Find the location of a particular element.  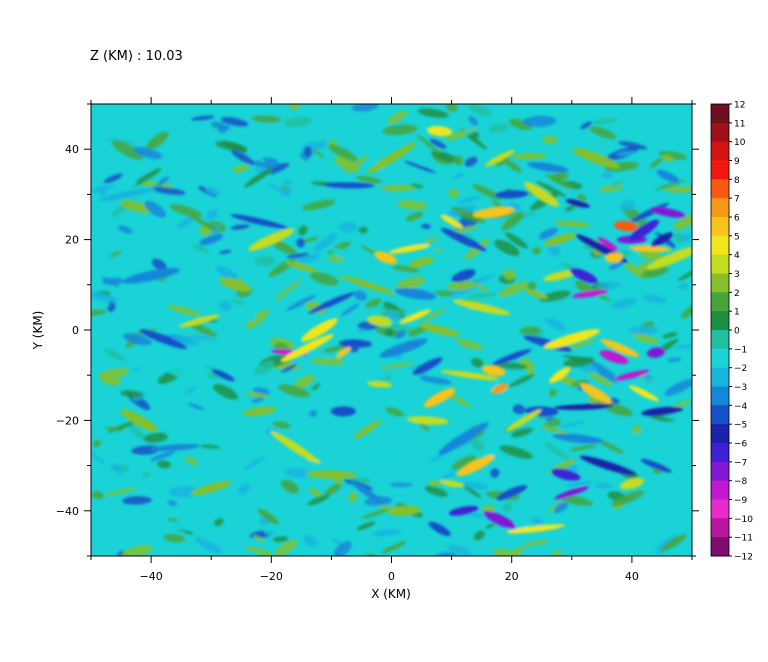

colorbar-label: −11 is located at coordinates (743, 539).